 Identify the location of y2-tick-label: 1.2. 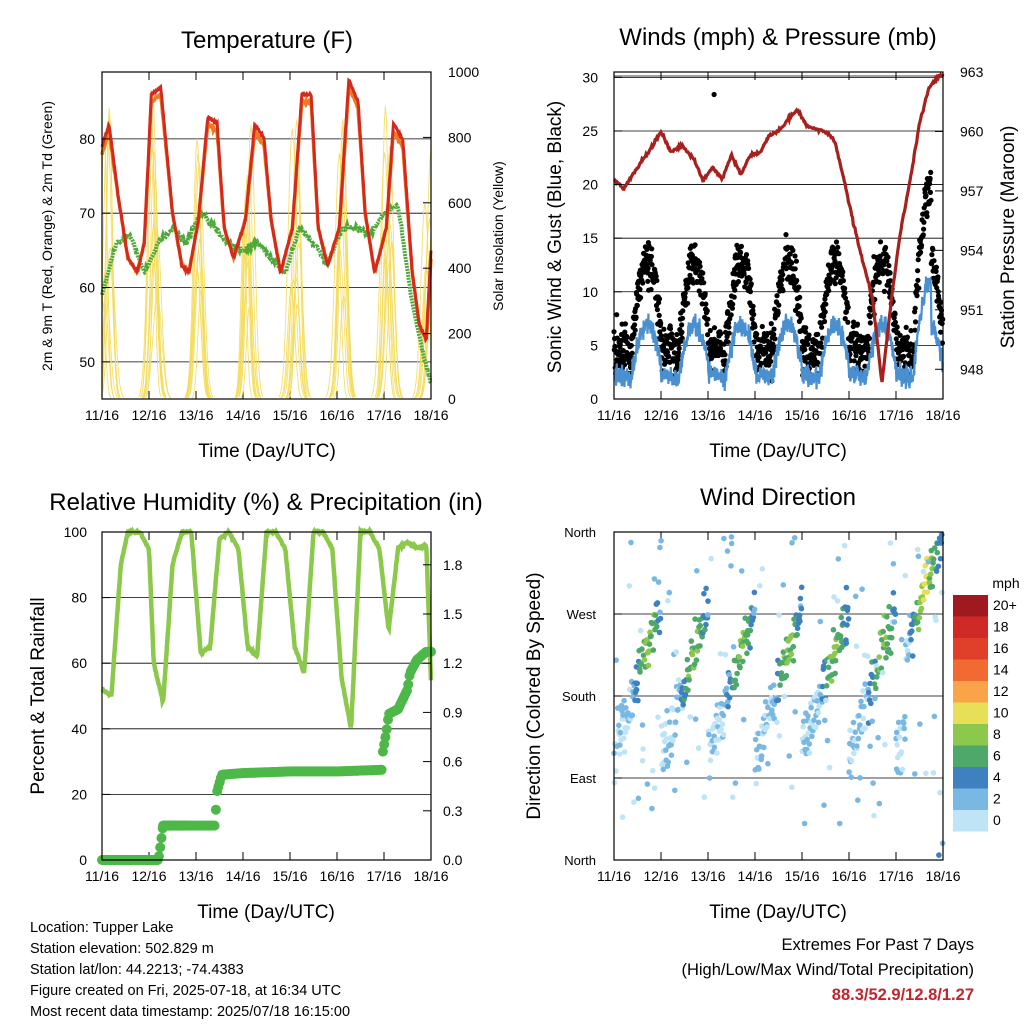
(453, 663).